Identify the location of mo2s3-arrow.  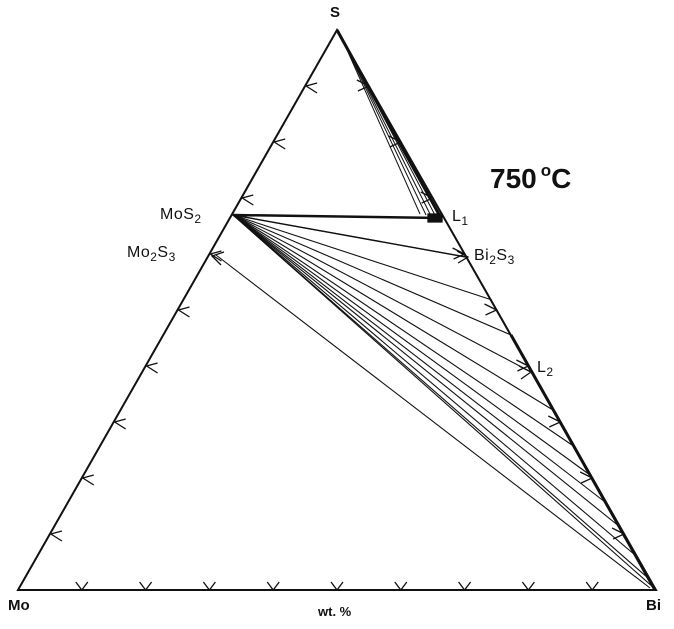
(217, 258).